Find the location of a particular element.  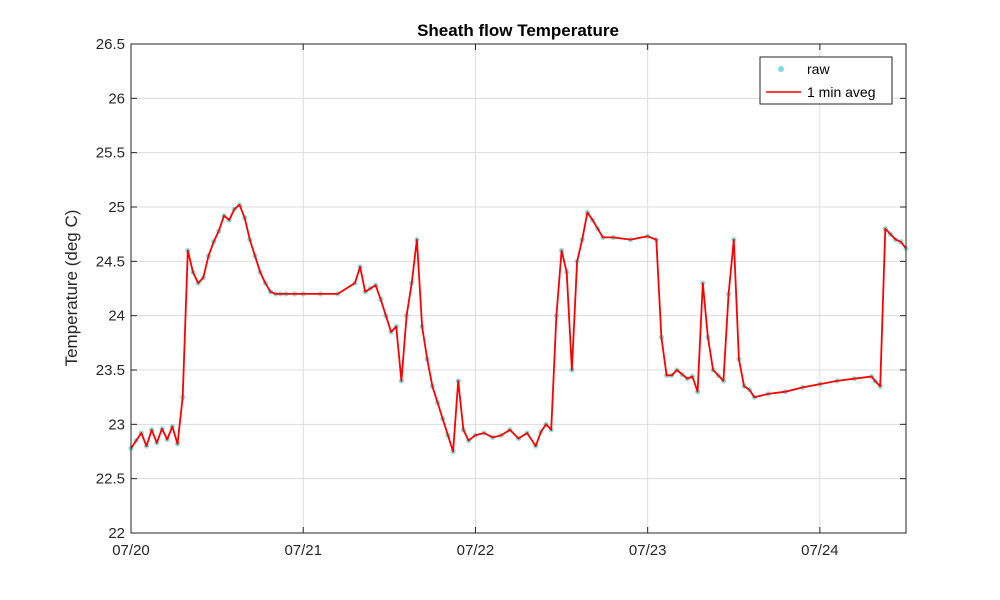

legend-avg-label: 1 min aveg is located at coordinates (841, 92).